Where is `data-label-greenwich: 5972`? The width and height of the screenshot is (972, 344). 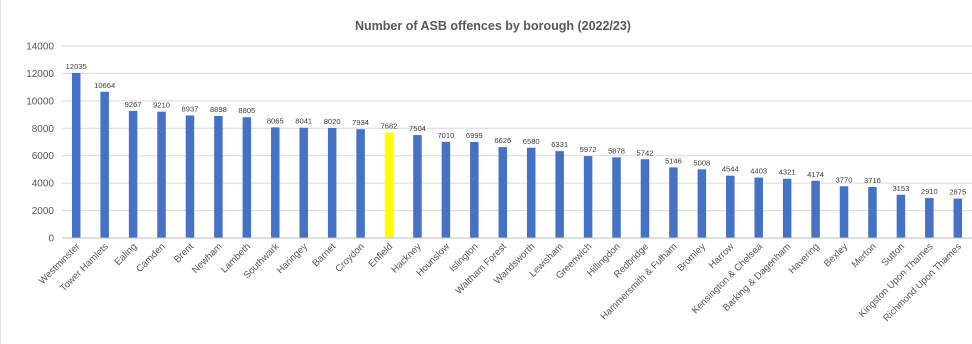 data-label-greenwich: 5972 is located at coordinates (588, 149).